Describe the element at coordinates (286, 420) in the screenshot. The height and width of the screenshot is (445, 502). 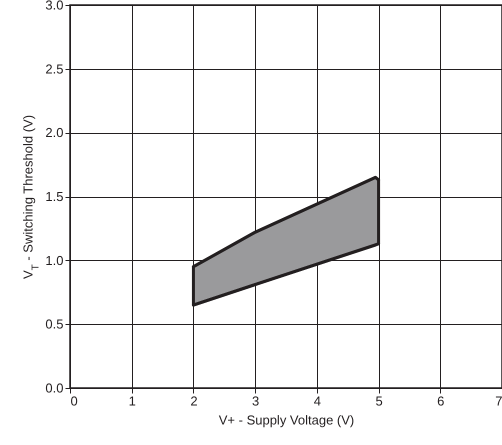
I see `x-axis-title: V+ - Supply Voltage (V)` at that location.